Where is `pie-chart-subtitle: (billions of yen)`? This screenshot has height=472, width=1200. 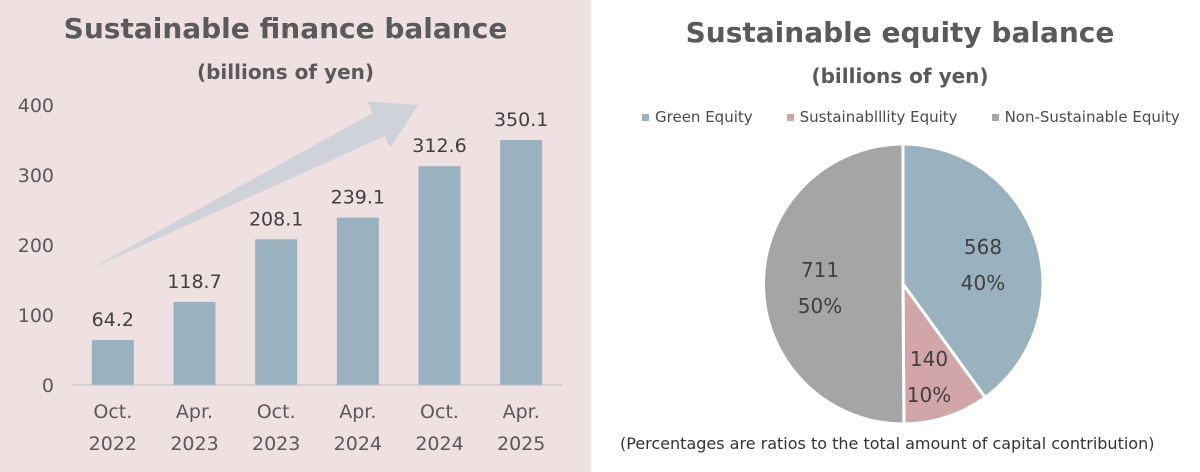 pie-chart-subtitle: (billions of yen) is located at coordinates (900, 76).